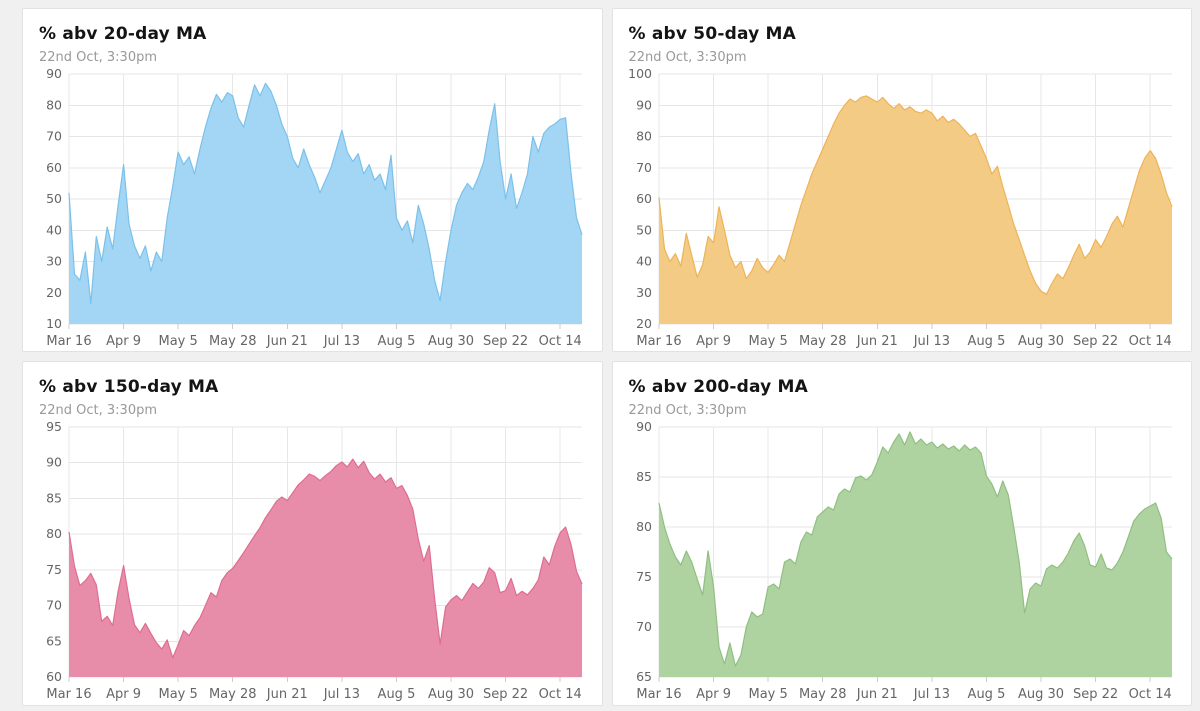 The height and width of the screenshot is (711, 1200). Describe the element at coordinates (54, 323) in the screenshot. I see `svg-text: 10` at that location.